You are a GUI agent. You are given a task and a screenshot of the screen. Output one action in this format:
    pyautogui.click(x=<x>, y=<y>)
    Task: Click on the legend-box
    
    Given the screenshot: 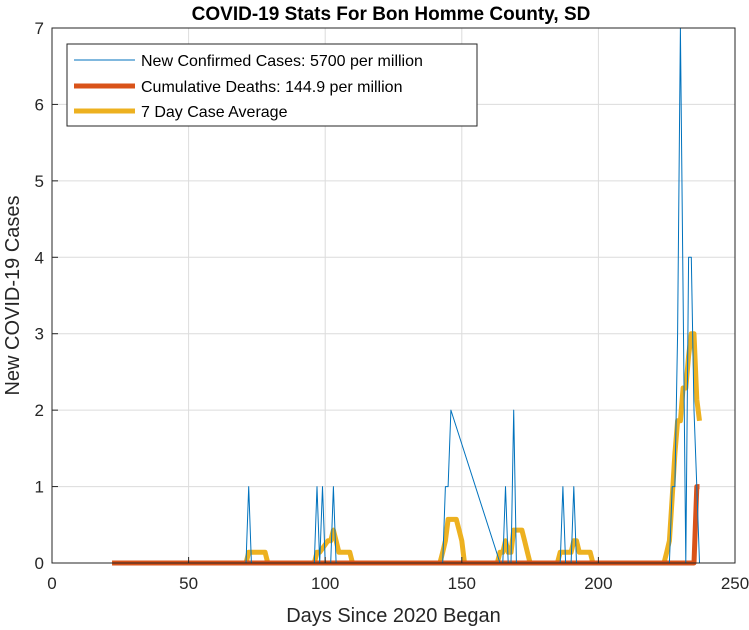 What is the action you would take?
    pyautogui.click(x=272, y=85)
    